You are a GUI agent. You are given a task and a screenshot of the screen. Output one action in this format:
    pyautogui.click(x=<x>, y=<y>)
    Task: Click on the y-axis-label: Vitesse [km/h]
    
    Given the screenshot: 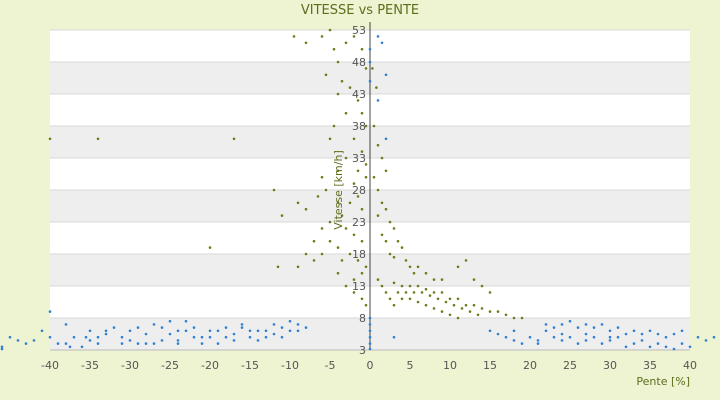 What is the action you would take?
    pyautogui.click(x=338, y=190)
    